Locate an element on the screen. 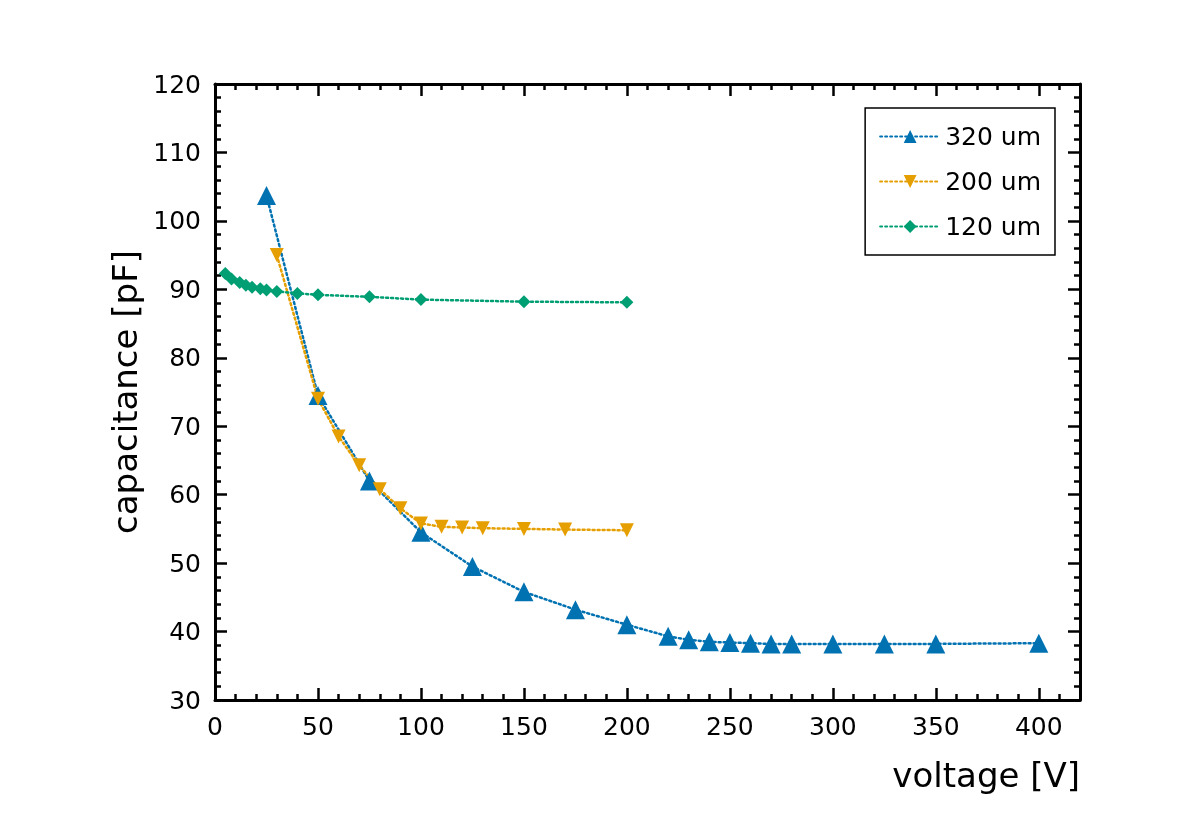  y-tick-label: 60 is located at coordinates (185, 495).